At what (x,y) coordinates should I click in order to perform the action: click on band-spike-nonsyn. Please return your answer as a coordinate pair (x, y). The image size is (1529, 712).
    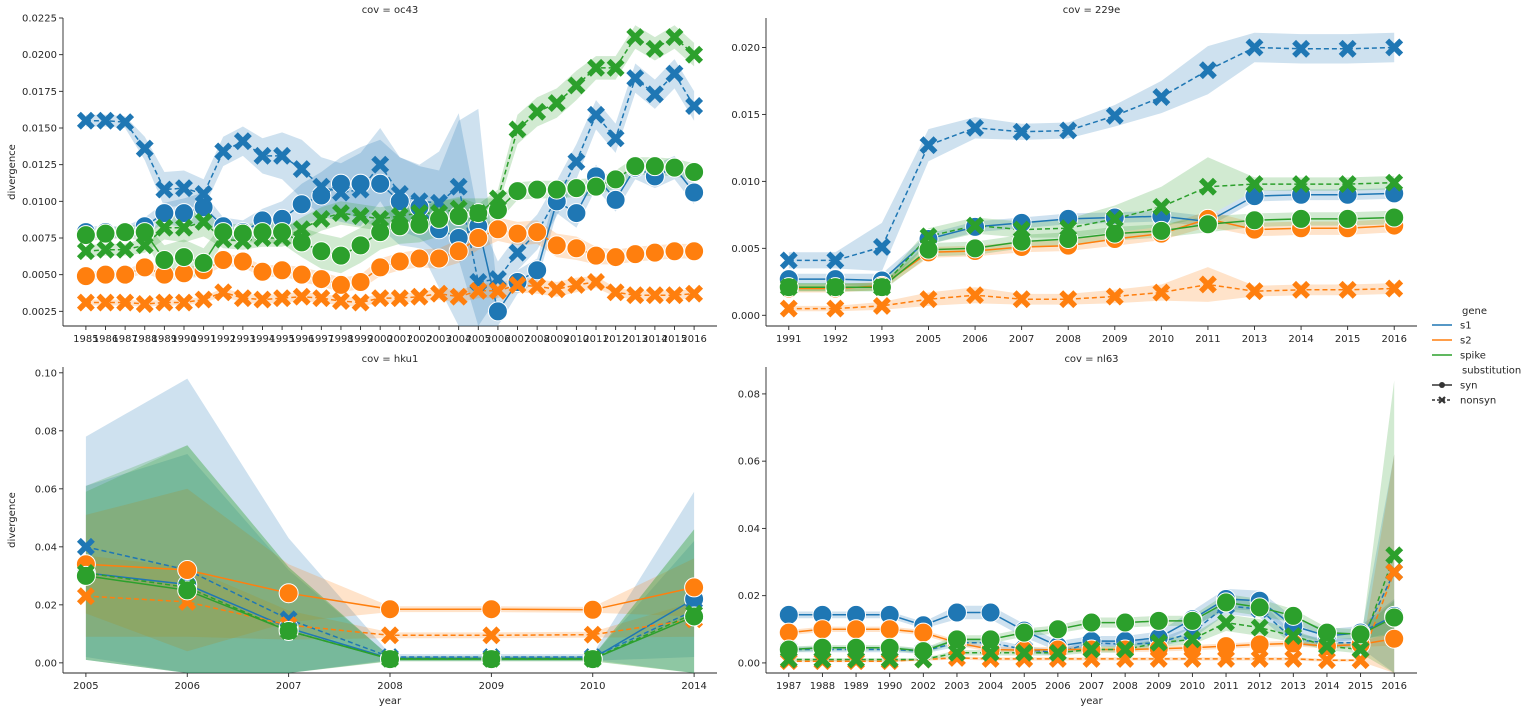
    Looking at the image, I should click on (390, 559).